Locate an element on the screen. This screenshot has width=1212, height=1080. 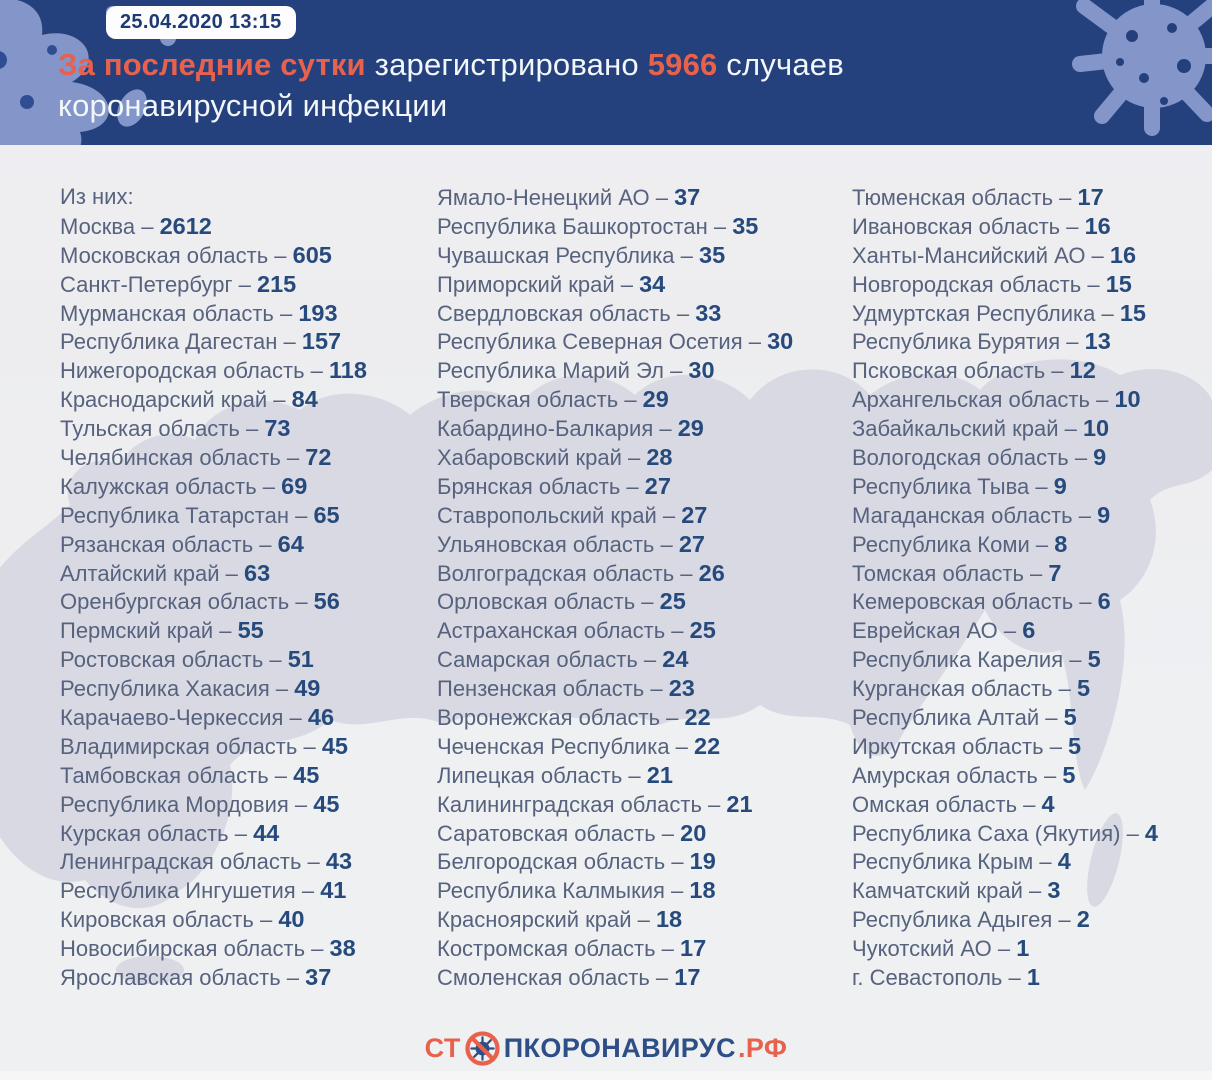
region-value: 2612 is located at coordinates (185, 225).